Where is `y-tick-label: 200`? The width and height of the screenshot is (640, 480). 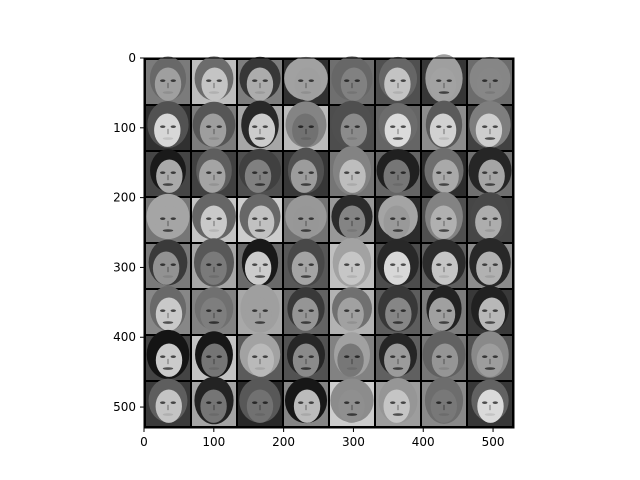 y-tick-label: 200 is located at coordinates (124, 198).